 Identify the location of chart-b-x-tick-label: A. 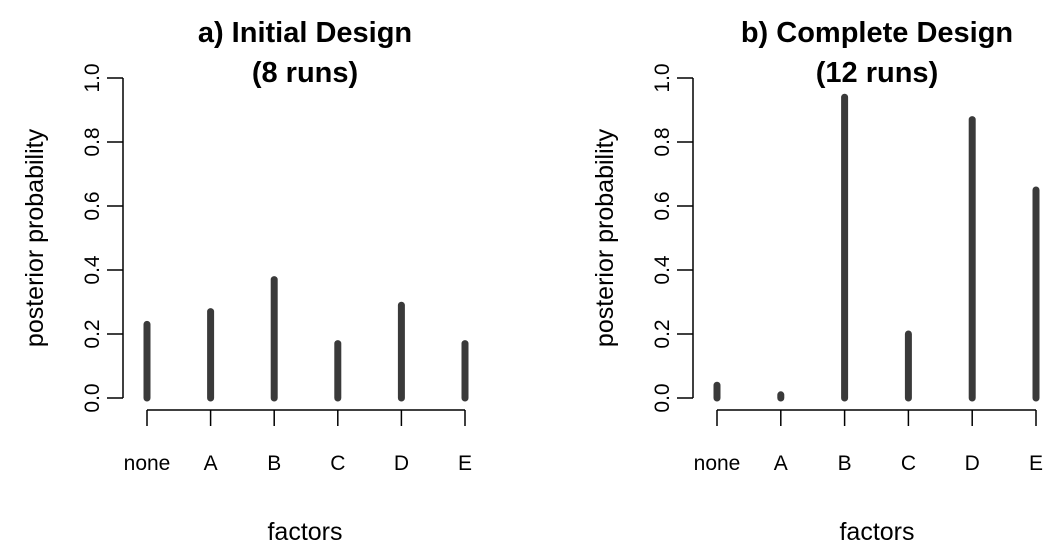
(781, 463).